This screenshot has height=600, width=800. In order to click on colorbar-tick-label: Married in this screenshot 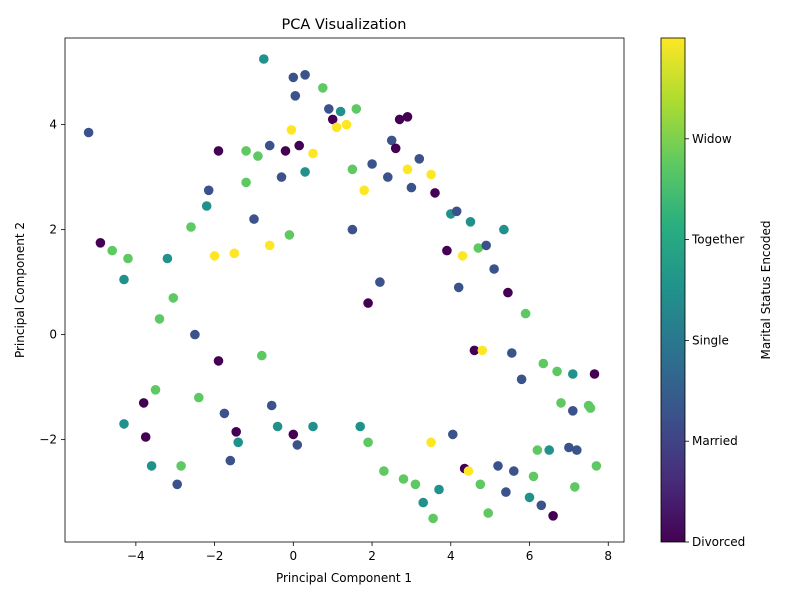, I will do `click(715, 441)`.